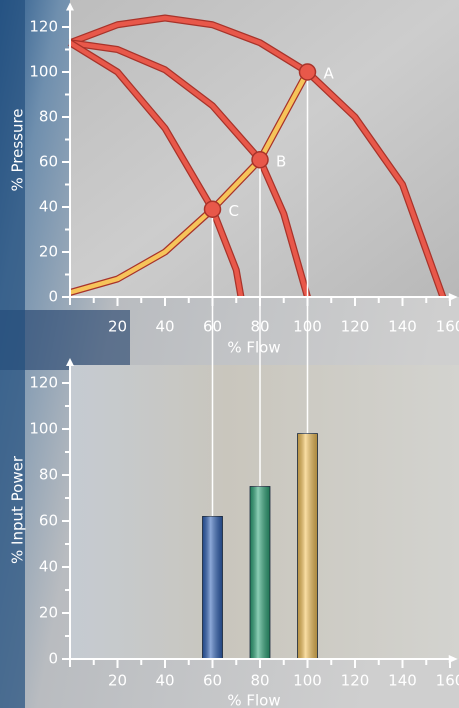  I want to click on y-axis-title: % Pressure, so click(18, 149).